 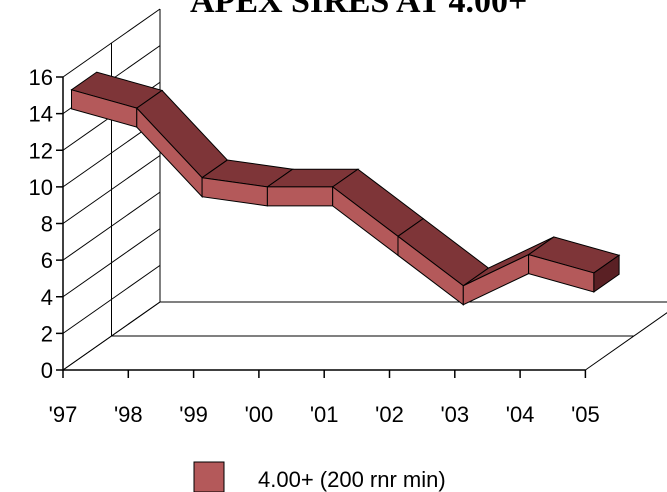 What do you see at coordinates (41, 77) in the screenshot?
I see `y-tick-label: 16` at bounding box center [41, 77].